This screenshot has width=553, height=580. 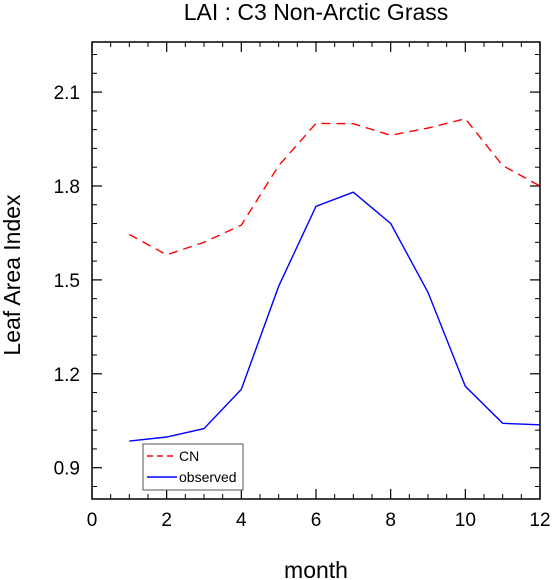 What do you see at coordinates (316, 12) in the screenshot?
I see `chart-title: LAI : C3 Non-Arctic Grass` at bounding box center [316, 12].